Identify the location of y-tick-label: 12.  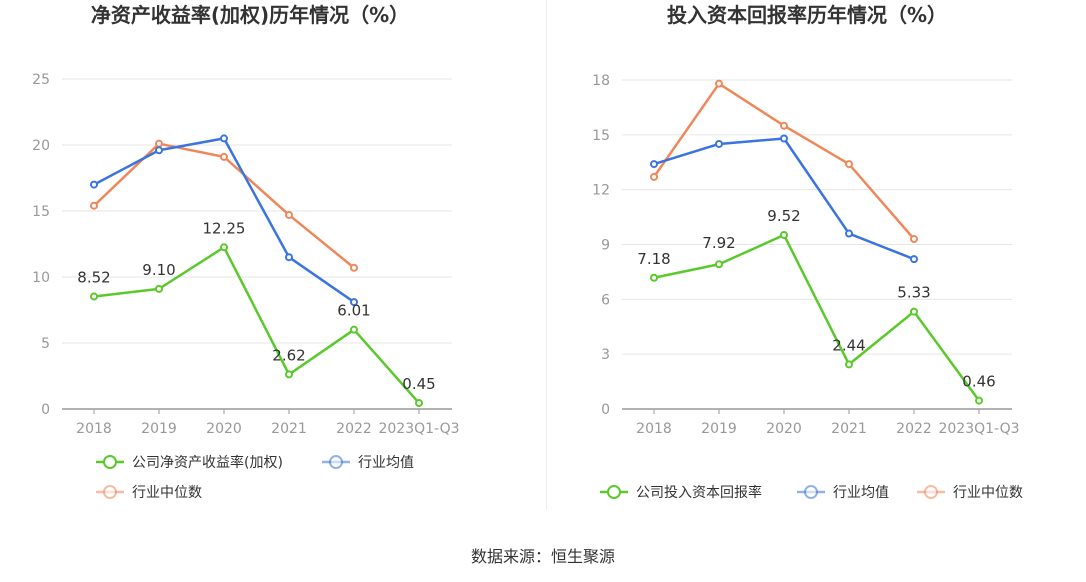
(601, 191).